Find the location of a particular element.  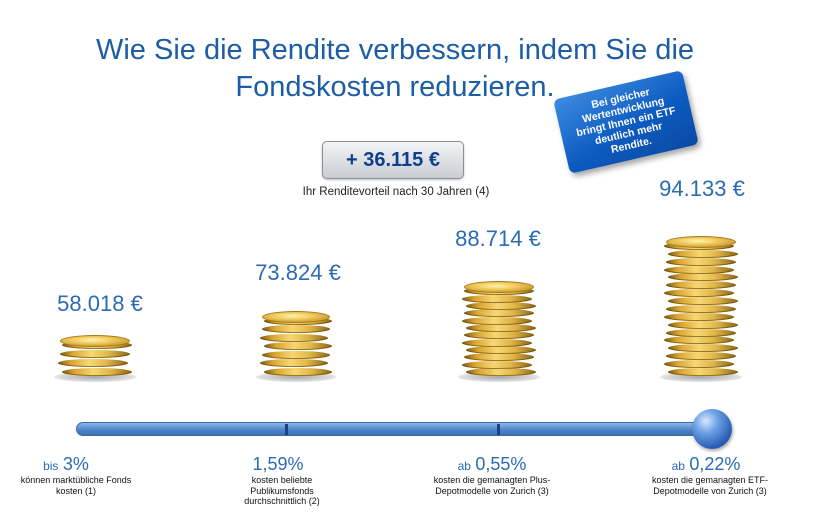

title-line-2: Fondskosten reduzieren. is located at coordinates (395, 87).